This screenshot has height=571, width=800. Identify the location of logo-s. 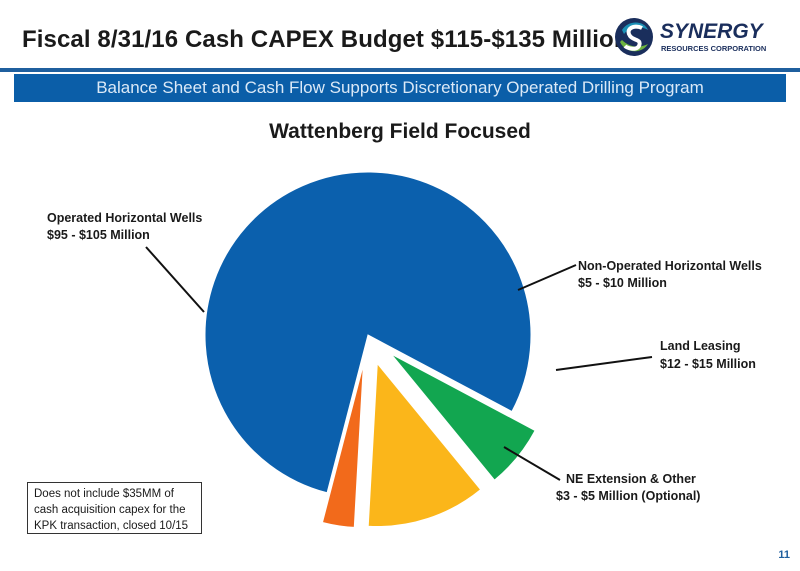
(633, 37).